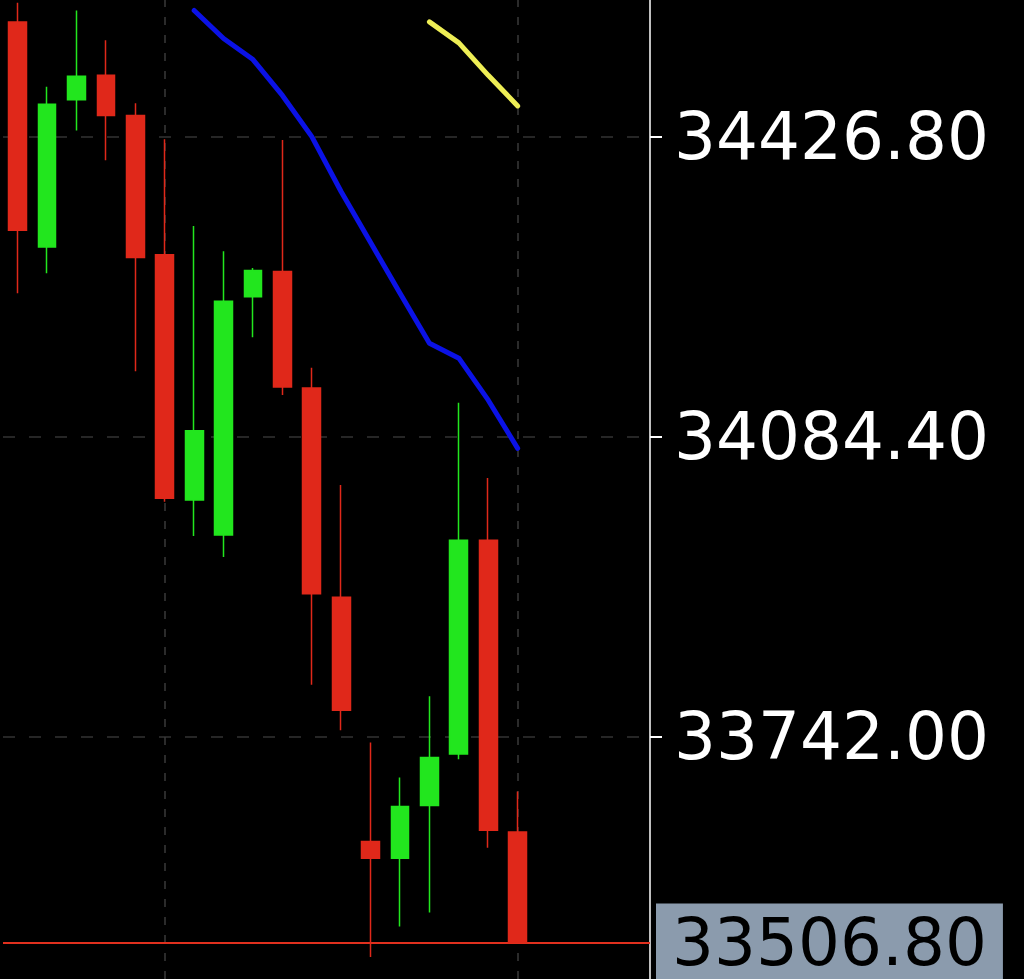 The width and height of the screenshot is (1024, 979). What do you see at coordinates (831, 437) in the screenshot?
I see `y-tick-label: 34084.40` at bounding box center [831, 437].